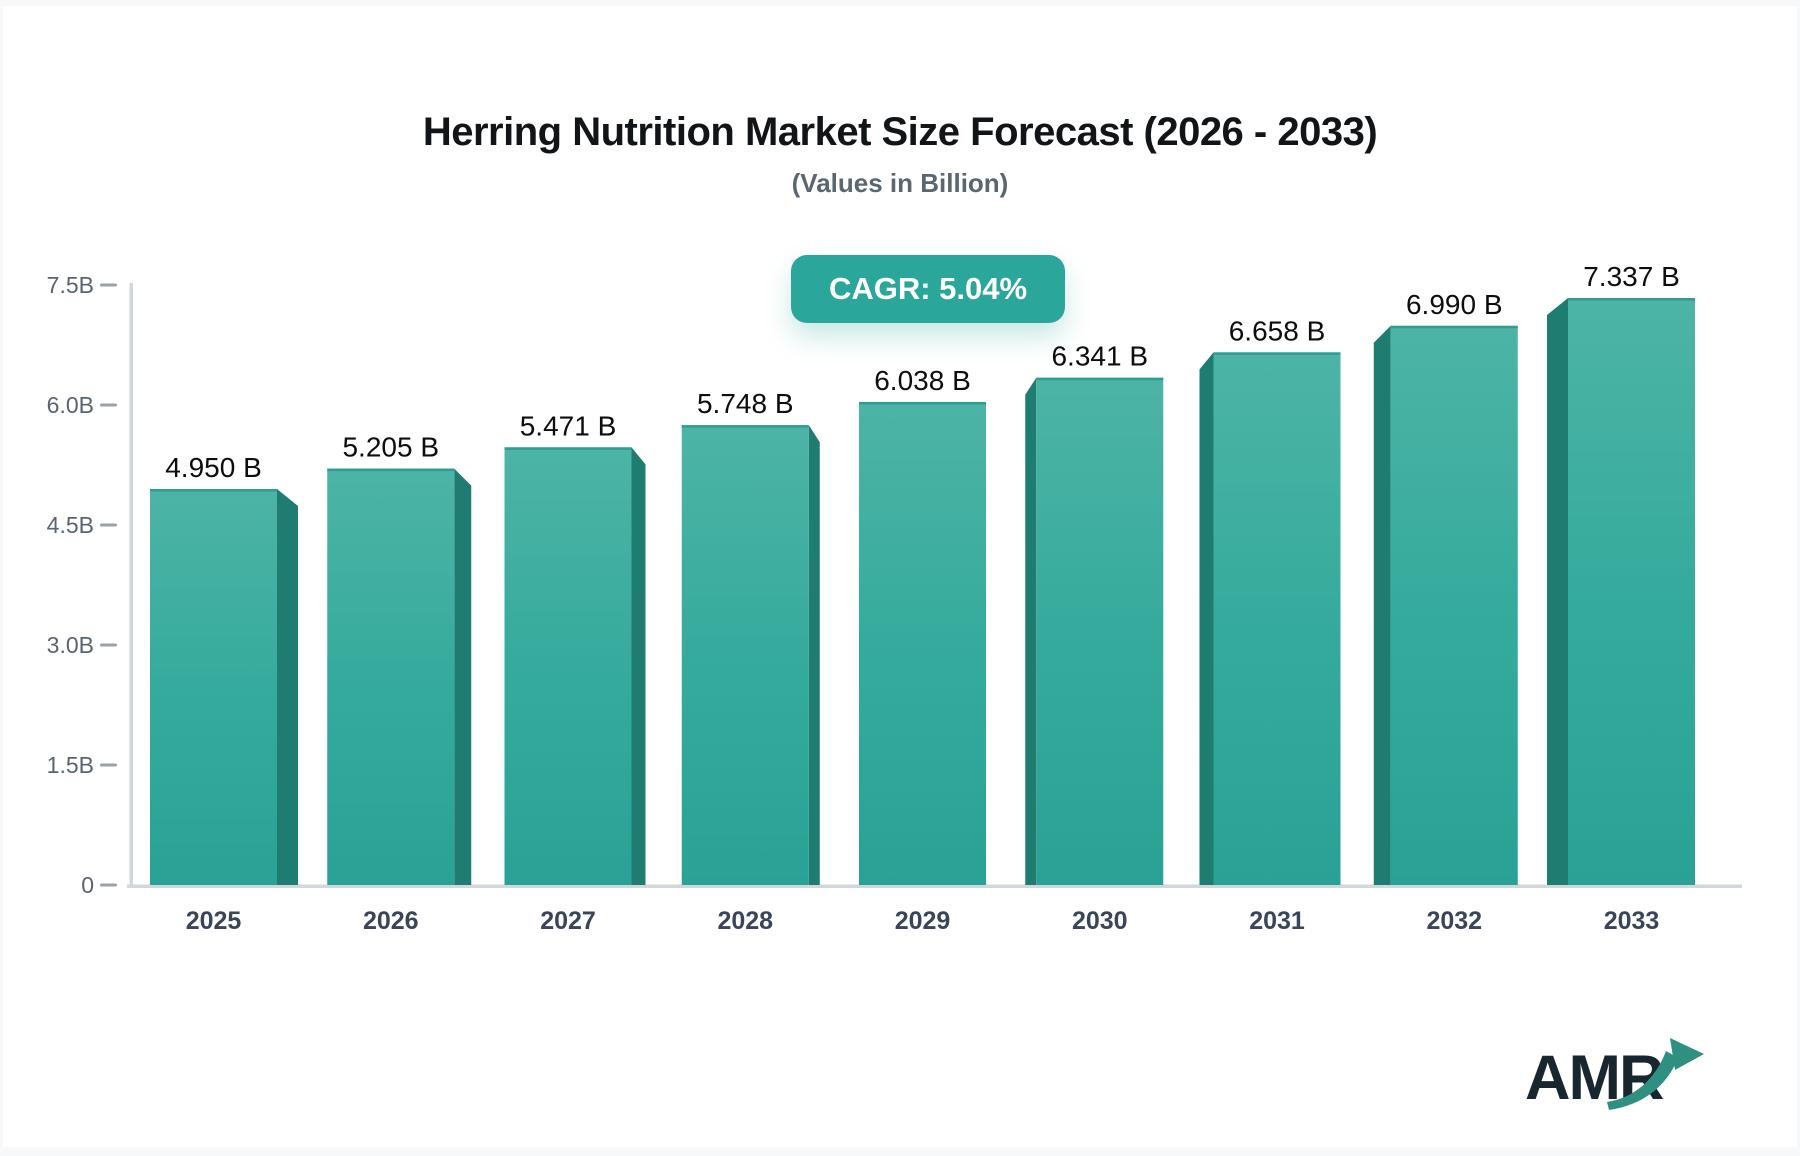 The width and height of the screenshot is (1800, 1156). Describe the element at coordinates (1277, 618) in the screenshot. I see `bar-2031` at that location.